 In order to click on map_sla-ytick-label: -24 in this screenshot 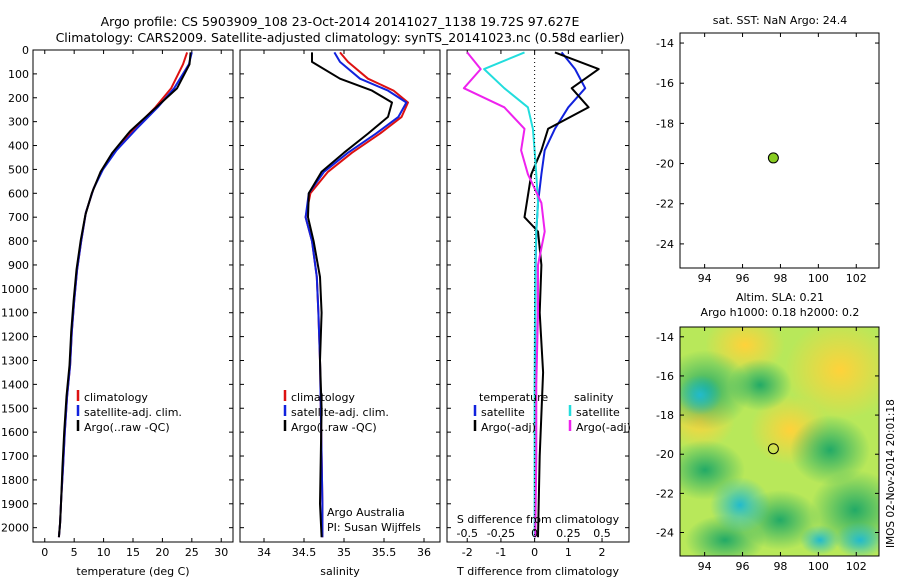, I will do `click(665, 533)`.